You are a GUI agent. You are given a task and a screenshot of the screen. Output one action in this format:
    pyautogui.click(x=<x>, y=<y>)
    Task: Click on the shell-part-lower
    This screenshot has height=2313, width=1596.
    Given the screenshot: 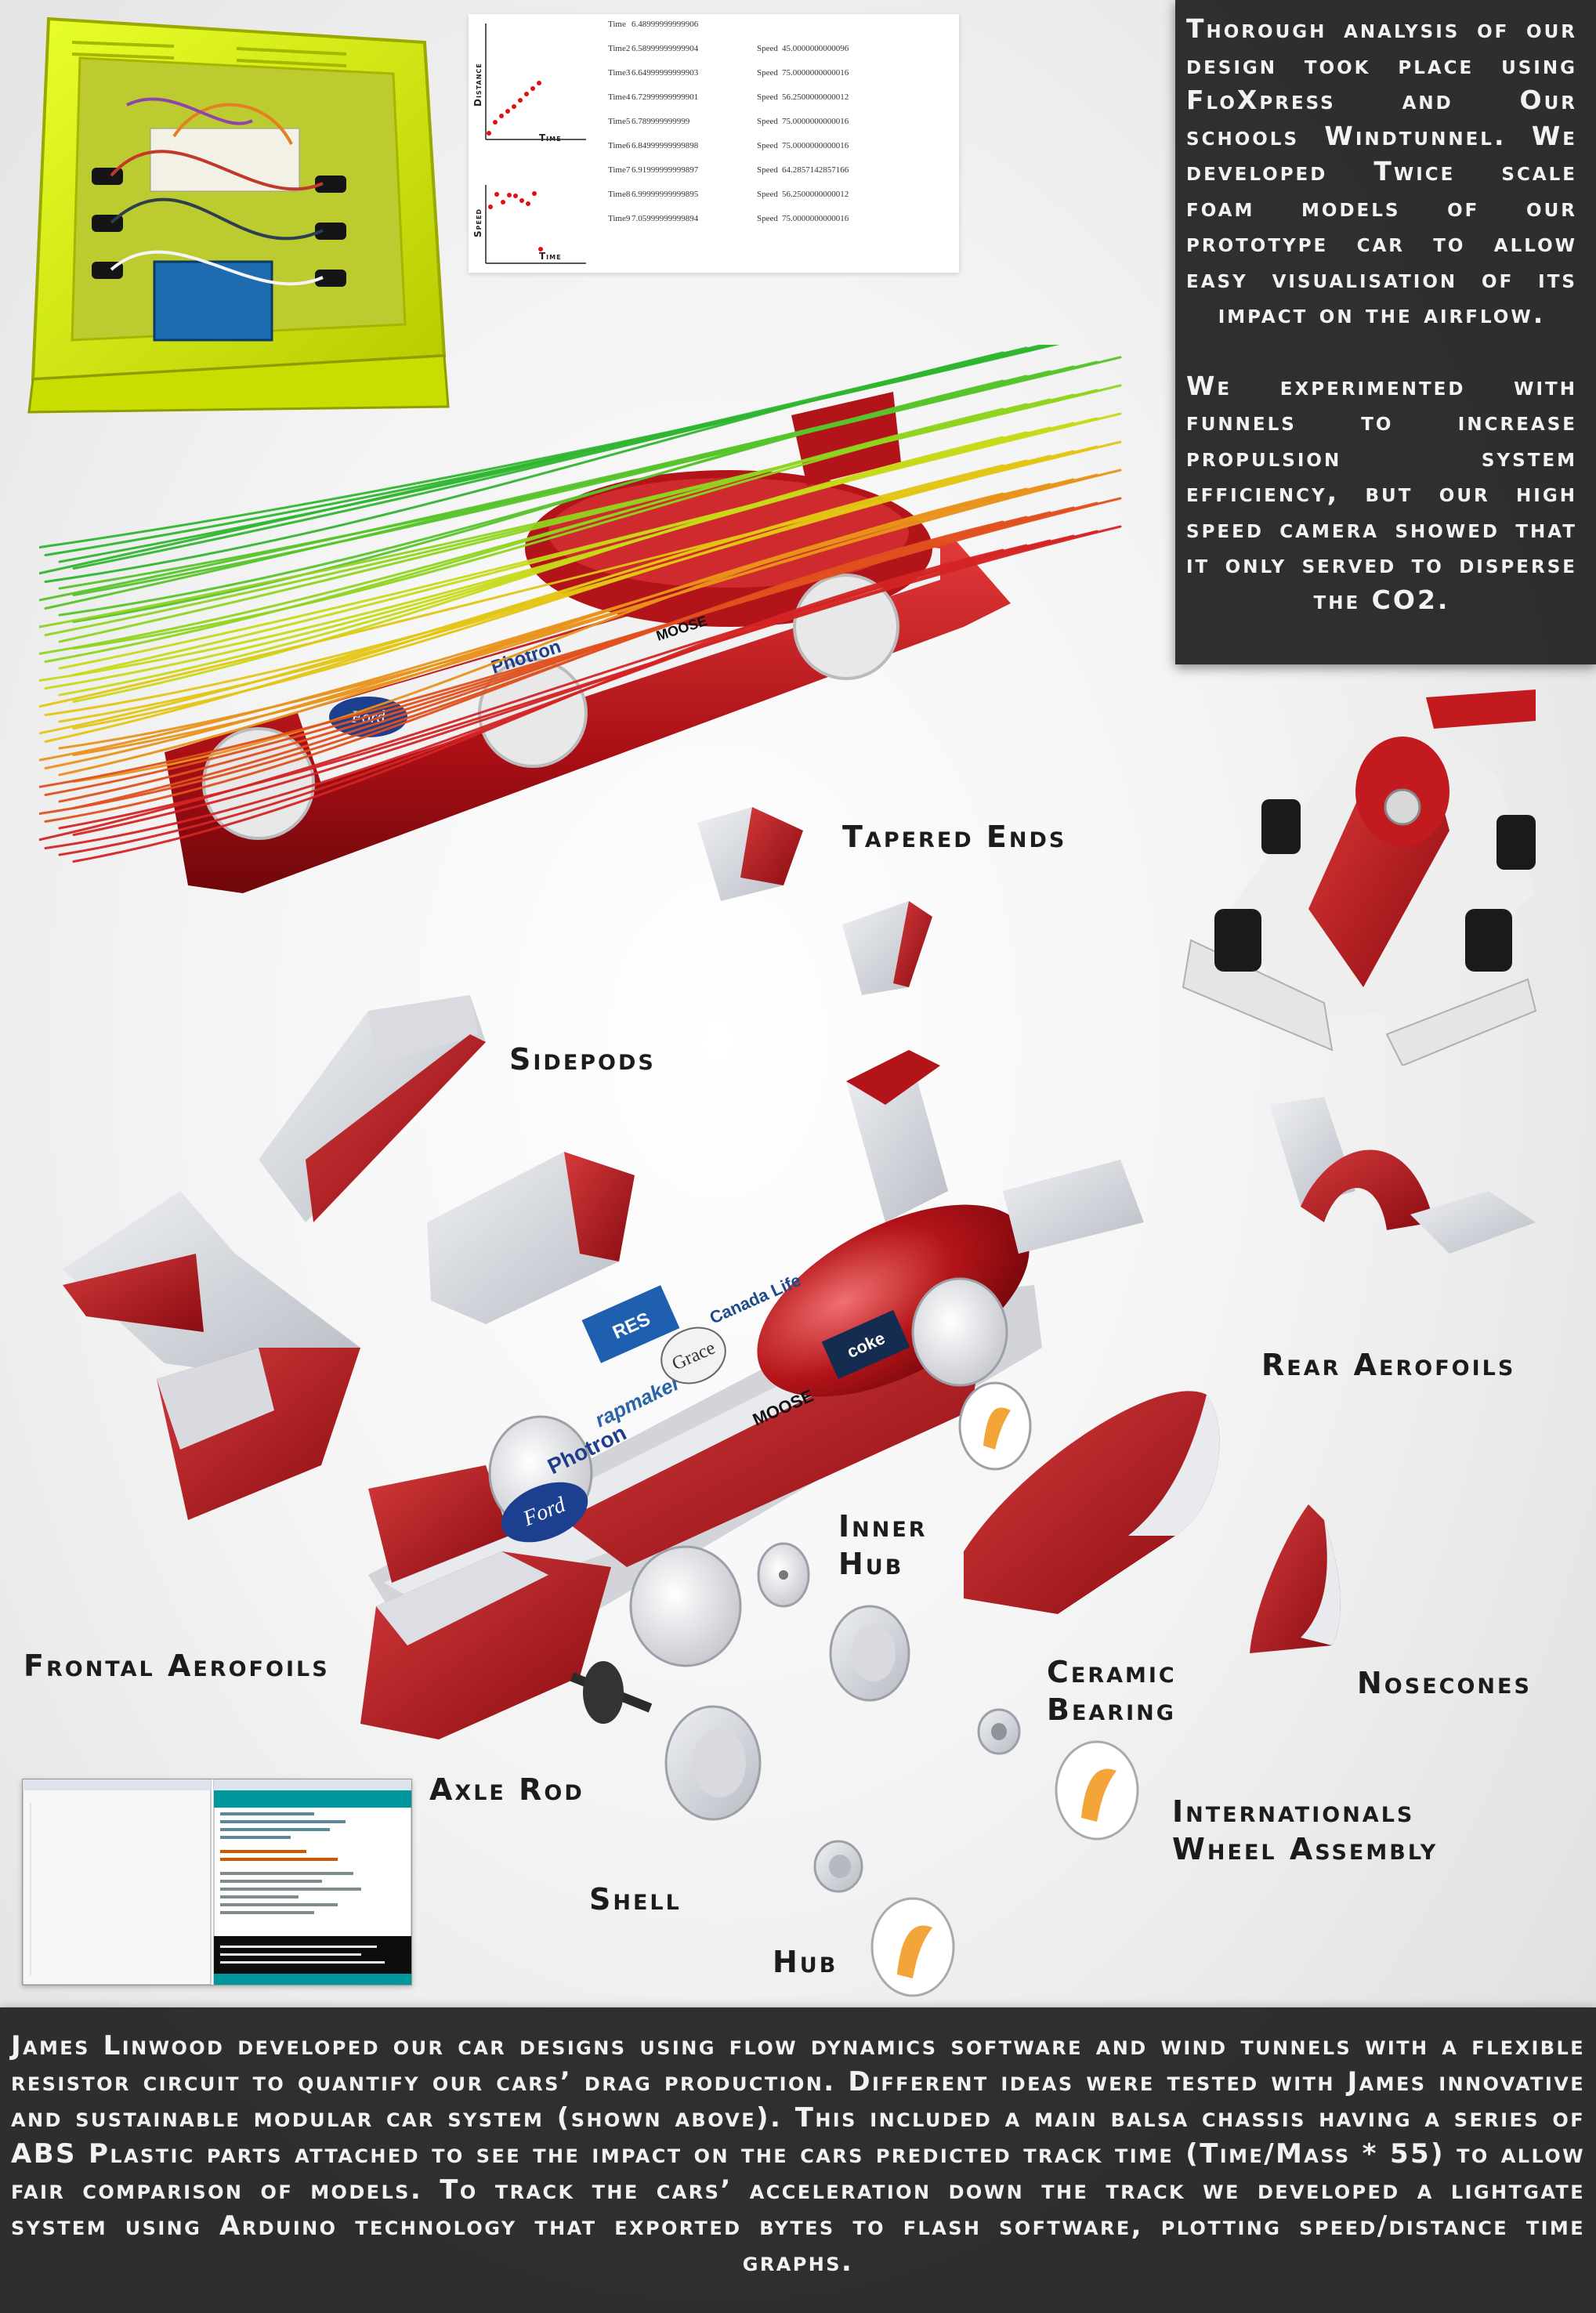 What is the action you would take?
    pyautogui.click(x=713, y=1763)
    